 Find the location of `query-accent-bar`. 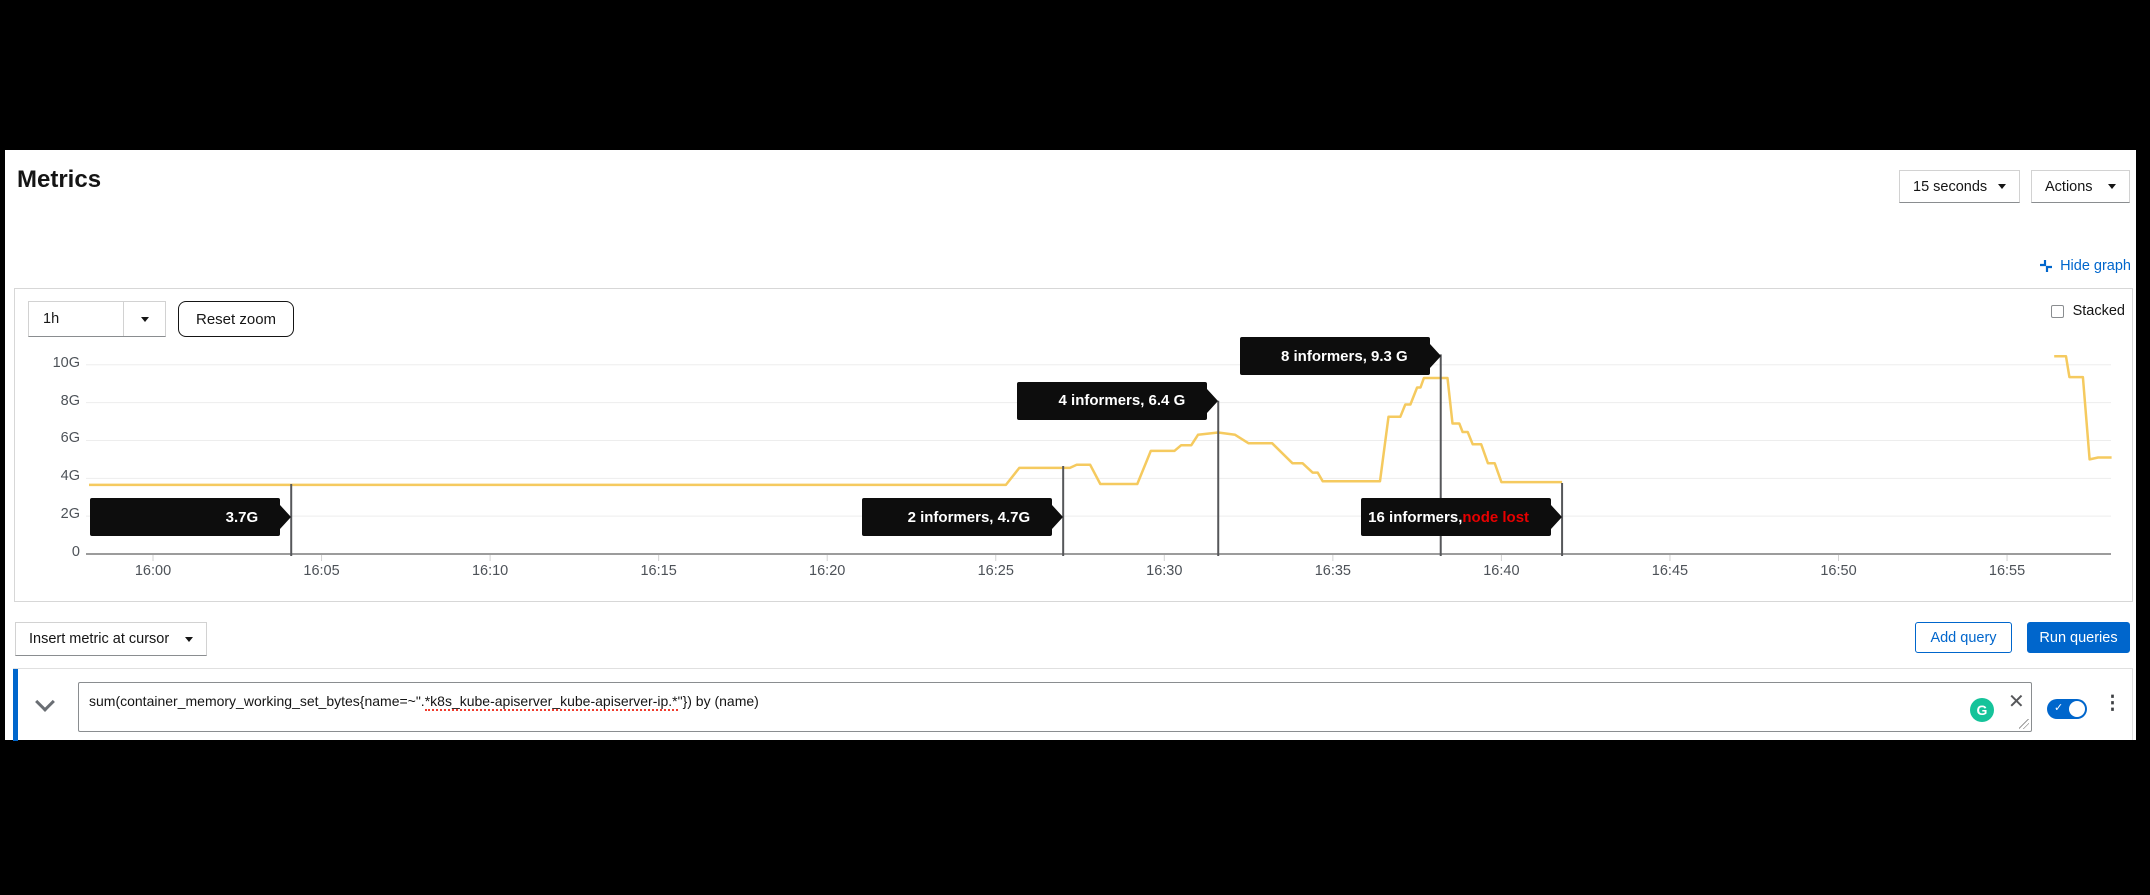

query-accent-bar is located at coordinates (15, 705).